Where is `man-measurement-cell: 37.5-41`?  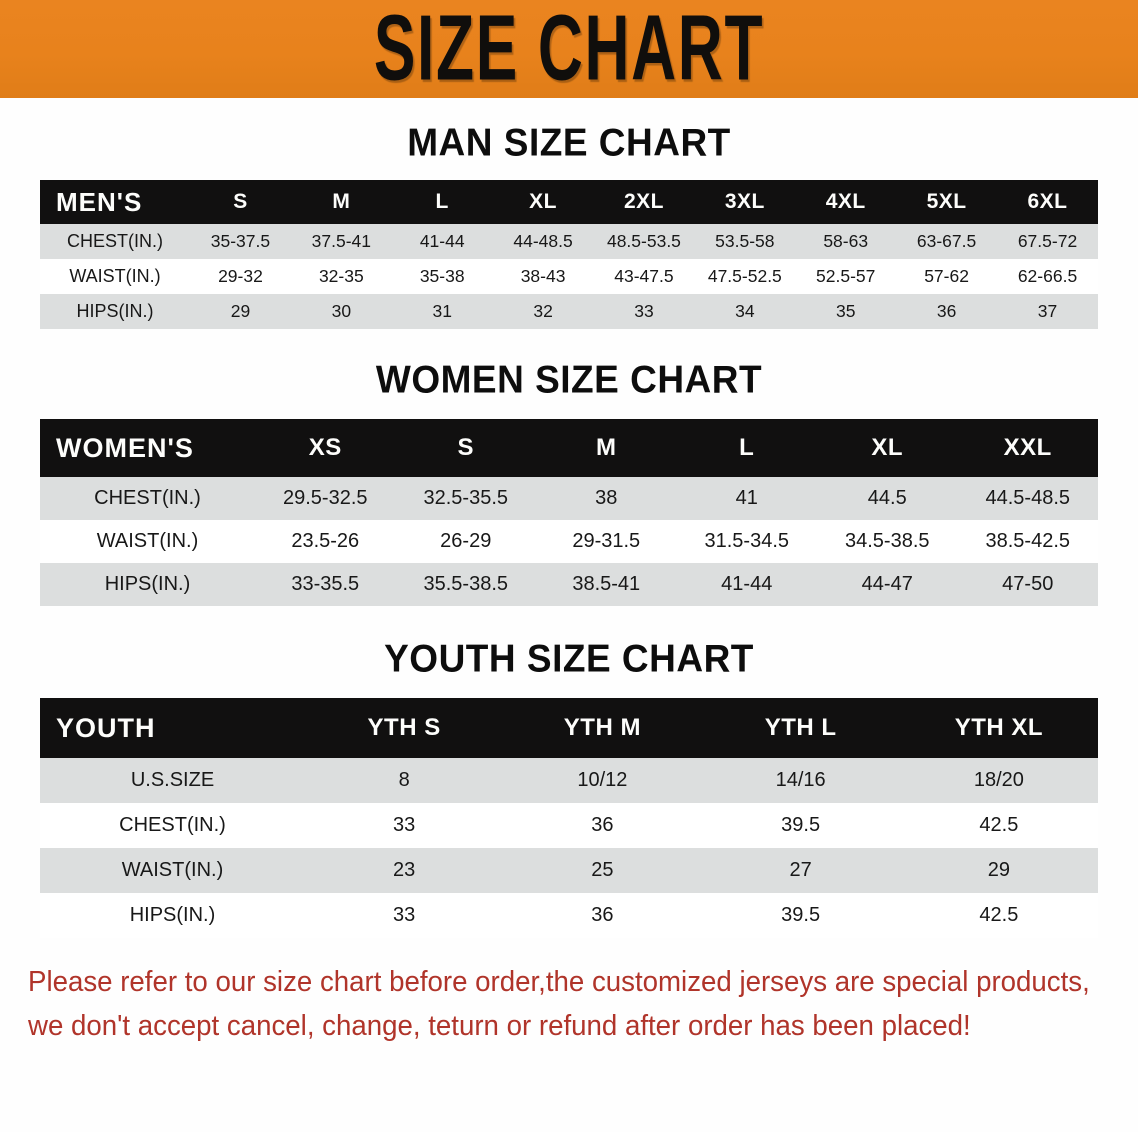
man-measurement-cell: 37.5-41 is located at coordinates (341, 241).